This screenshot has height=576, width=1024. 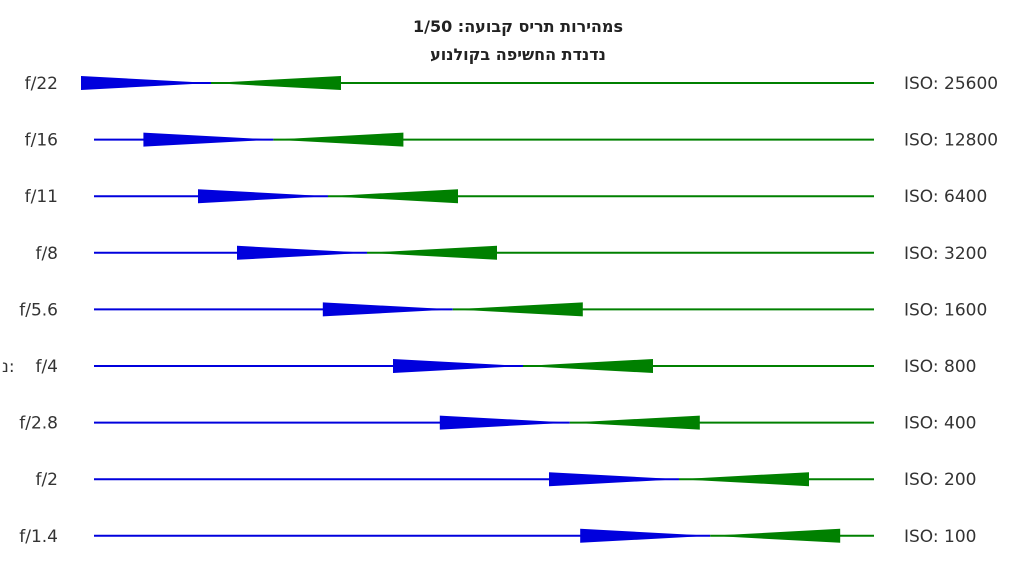 I want to click on seesaw-row: f/5.6 ISO: 1600, so click(x=503, y=310).